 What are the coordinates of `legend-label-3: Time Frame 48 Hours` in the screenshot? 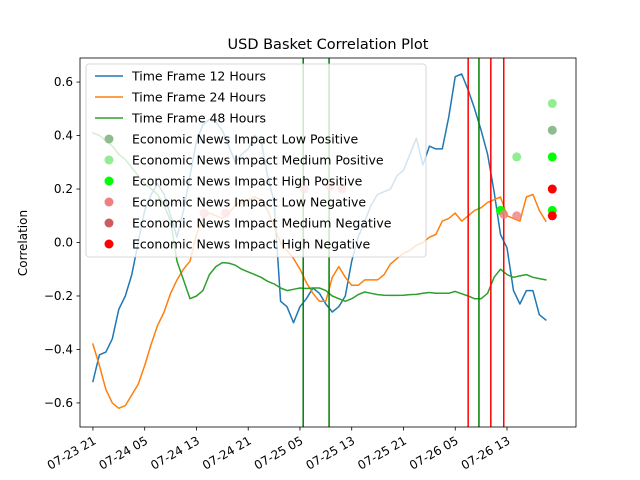 It's located at (198, 118).